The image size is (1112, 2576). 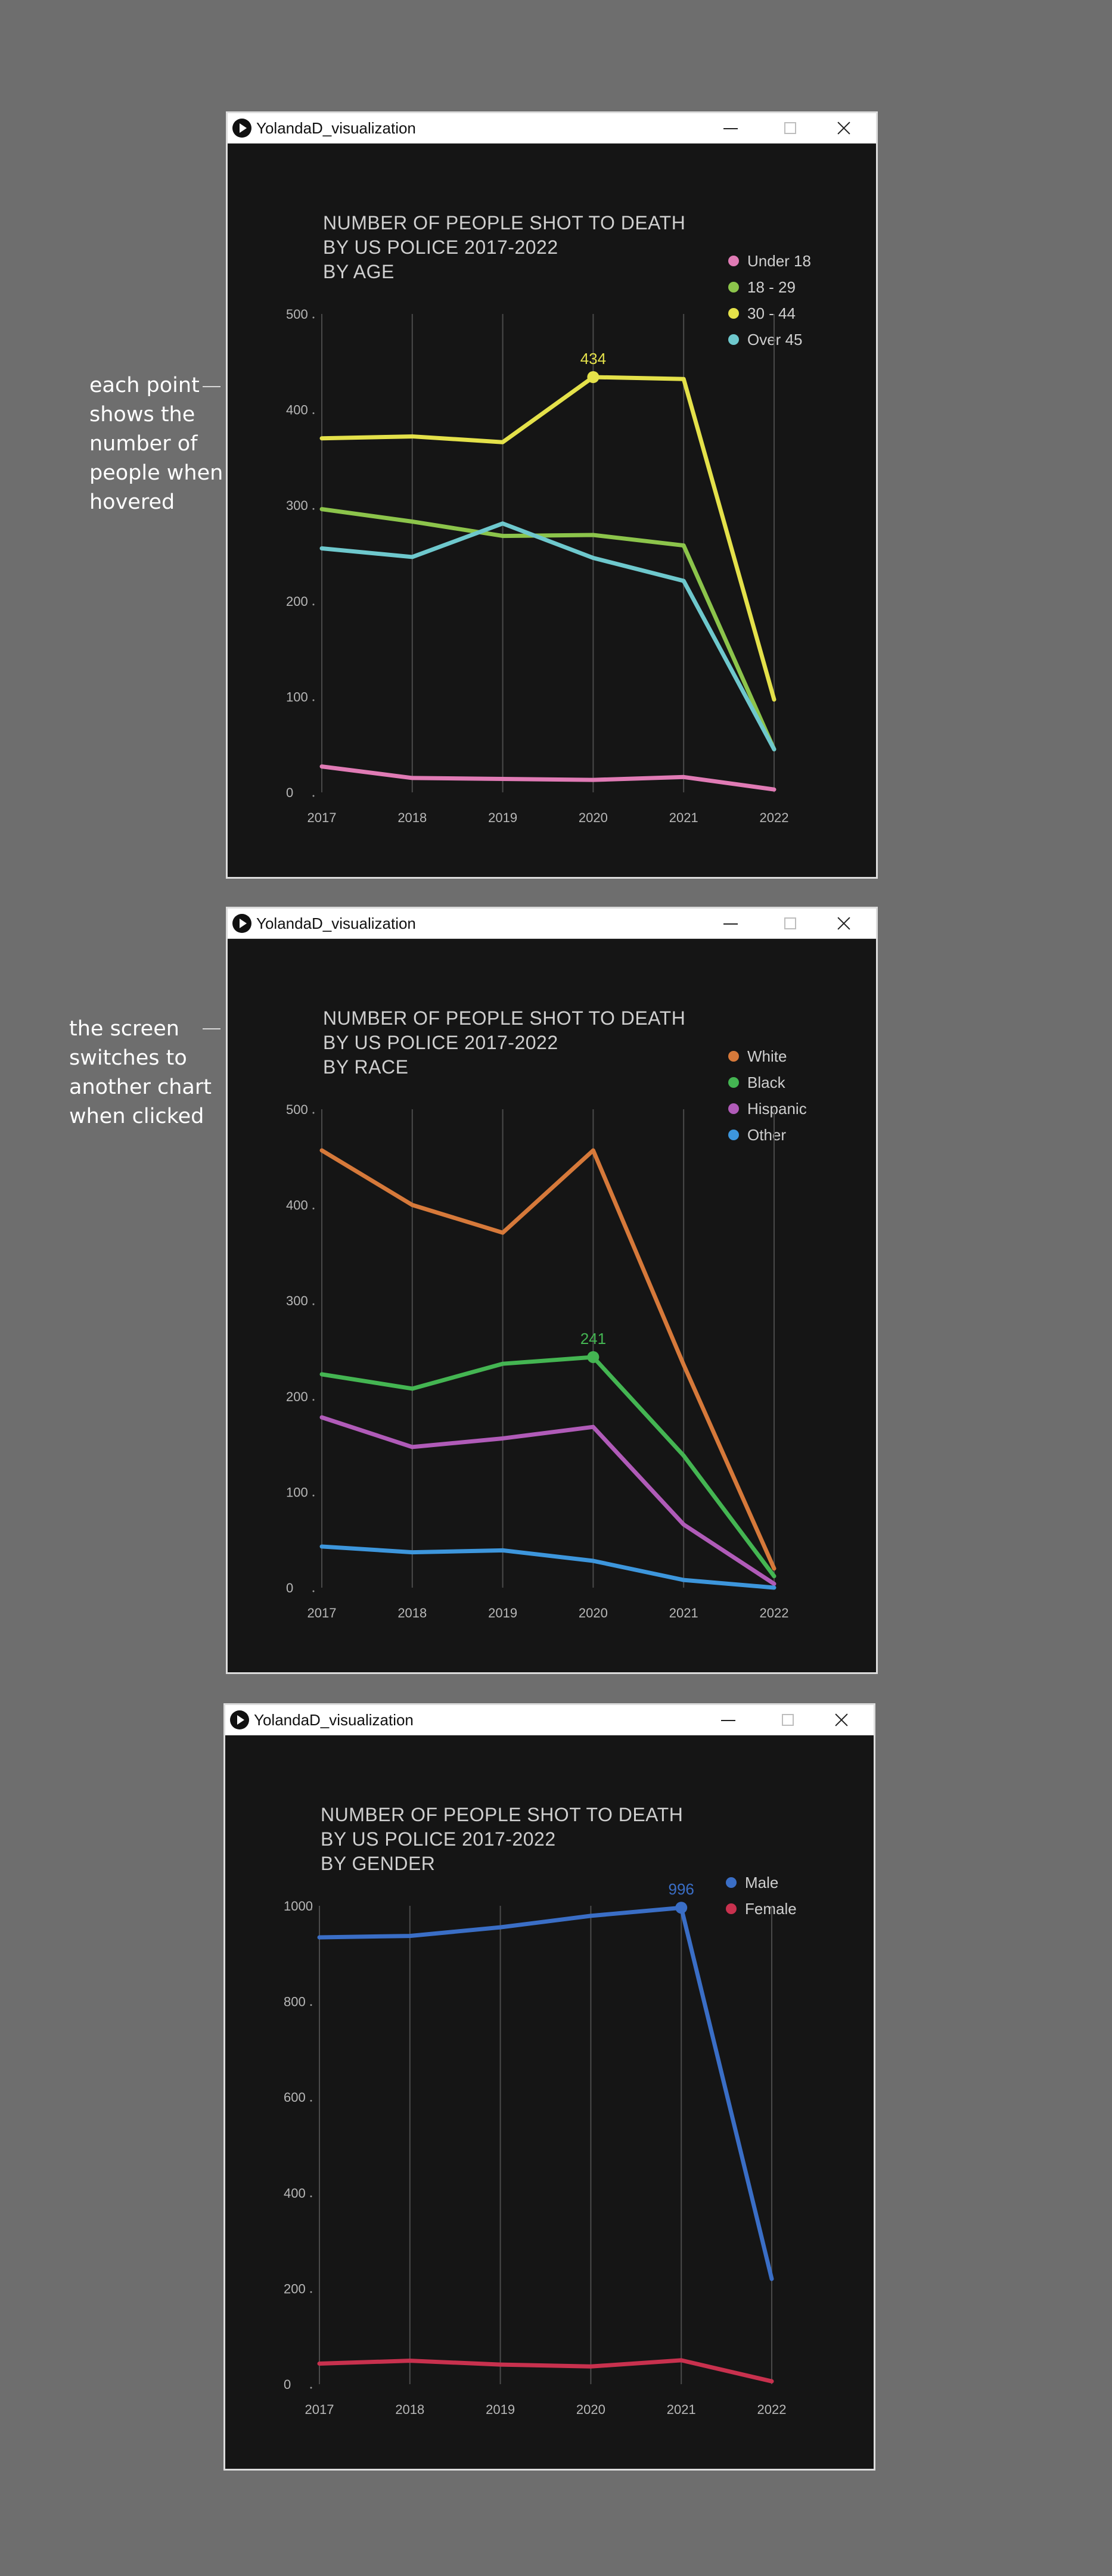 What do you see at coordinates (767, 1135) in the screenshot?
I see `legend-label: Other` at bounding box center [767, 1135].